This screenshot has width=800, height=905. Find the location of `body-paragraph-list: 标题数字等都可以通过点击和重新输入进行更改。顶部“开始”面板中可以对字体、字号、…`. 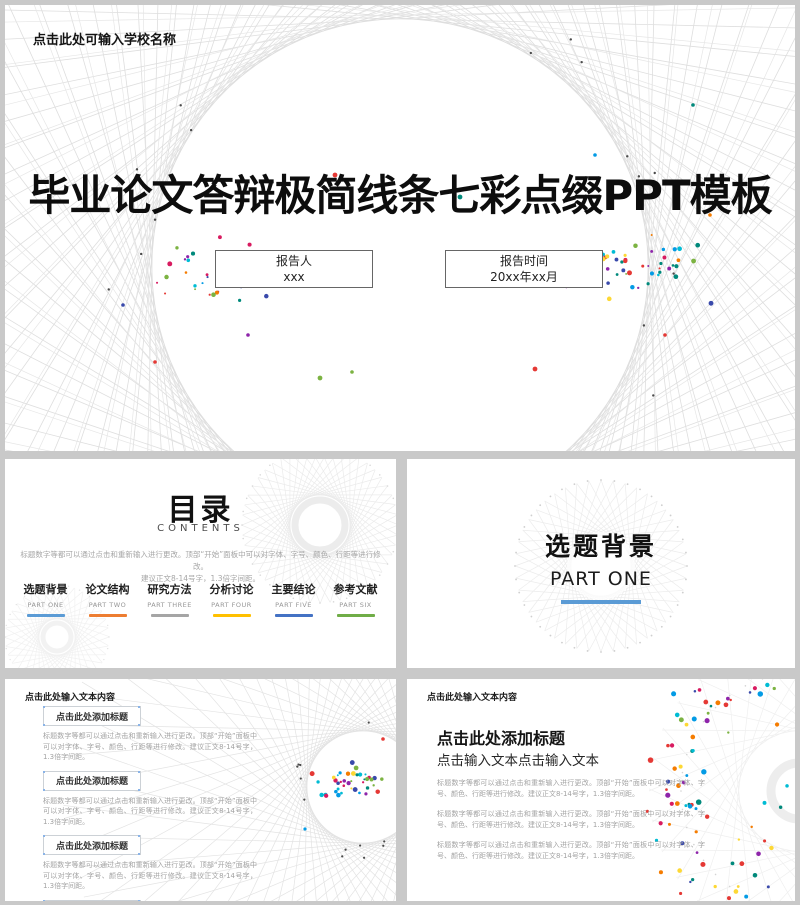

body-paragraph-list: 标题数字等都可以通过点击和重新输入进行更改。顶部“开始”面板中可以对字体、字号、… is located at coordinates (571, 824).